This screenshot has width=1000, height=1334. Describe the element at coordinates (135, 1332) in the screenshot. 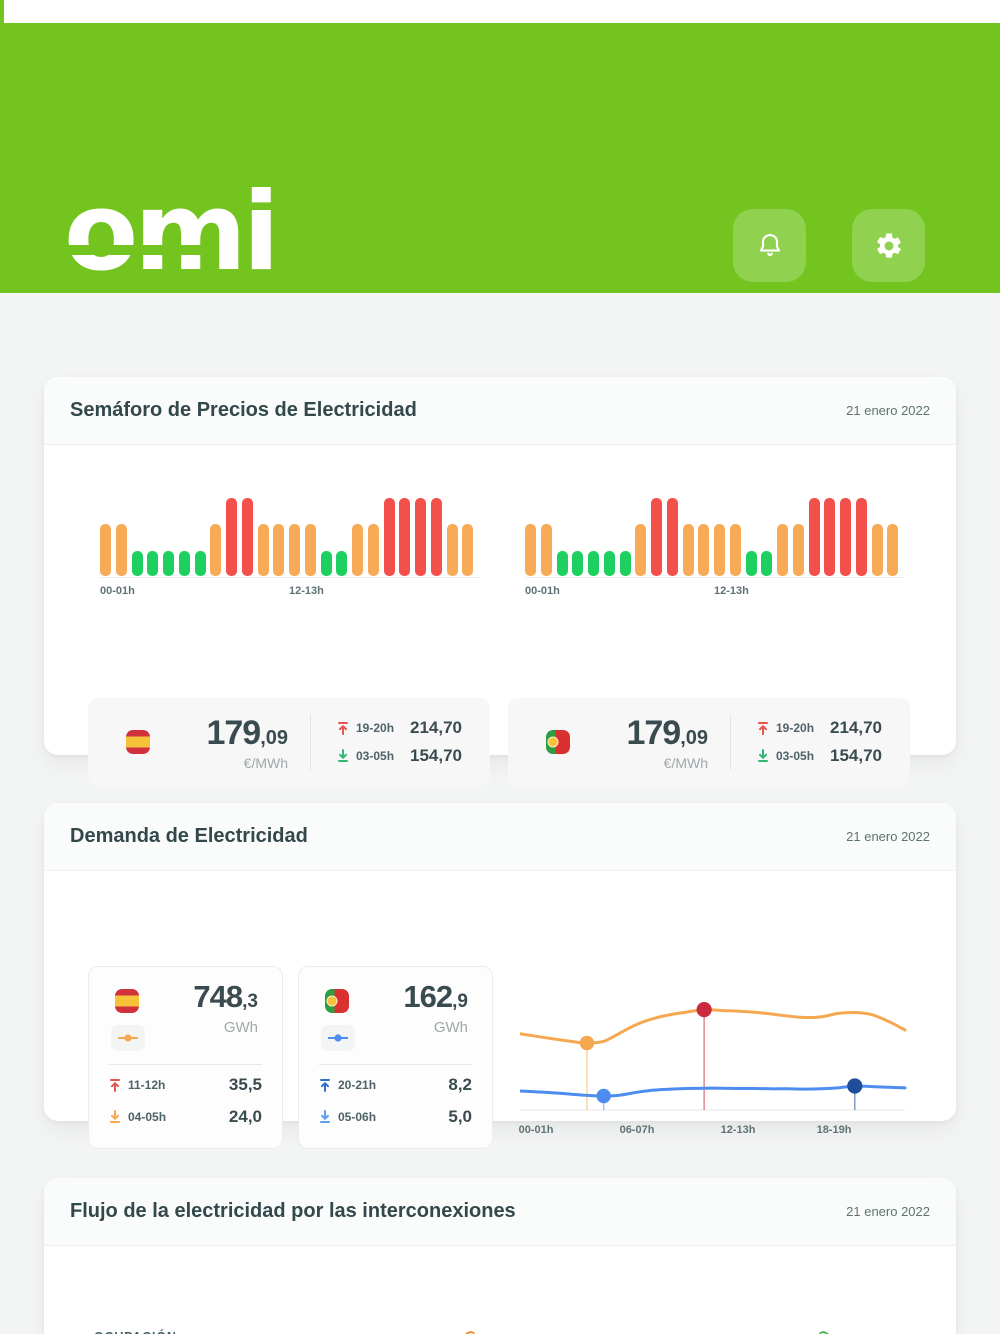

I see `occupation-column-header: OCUPACIÓN` at that location.